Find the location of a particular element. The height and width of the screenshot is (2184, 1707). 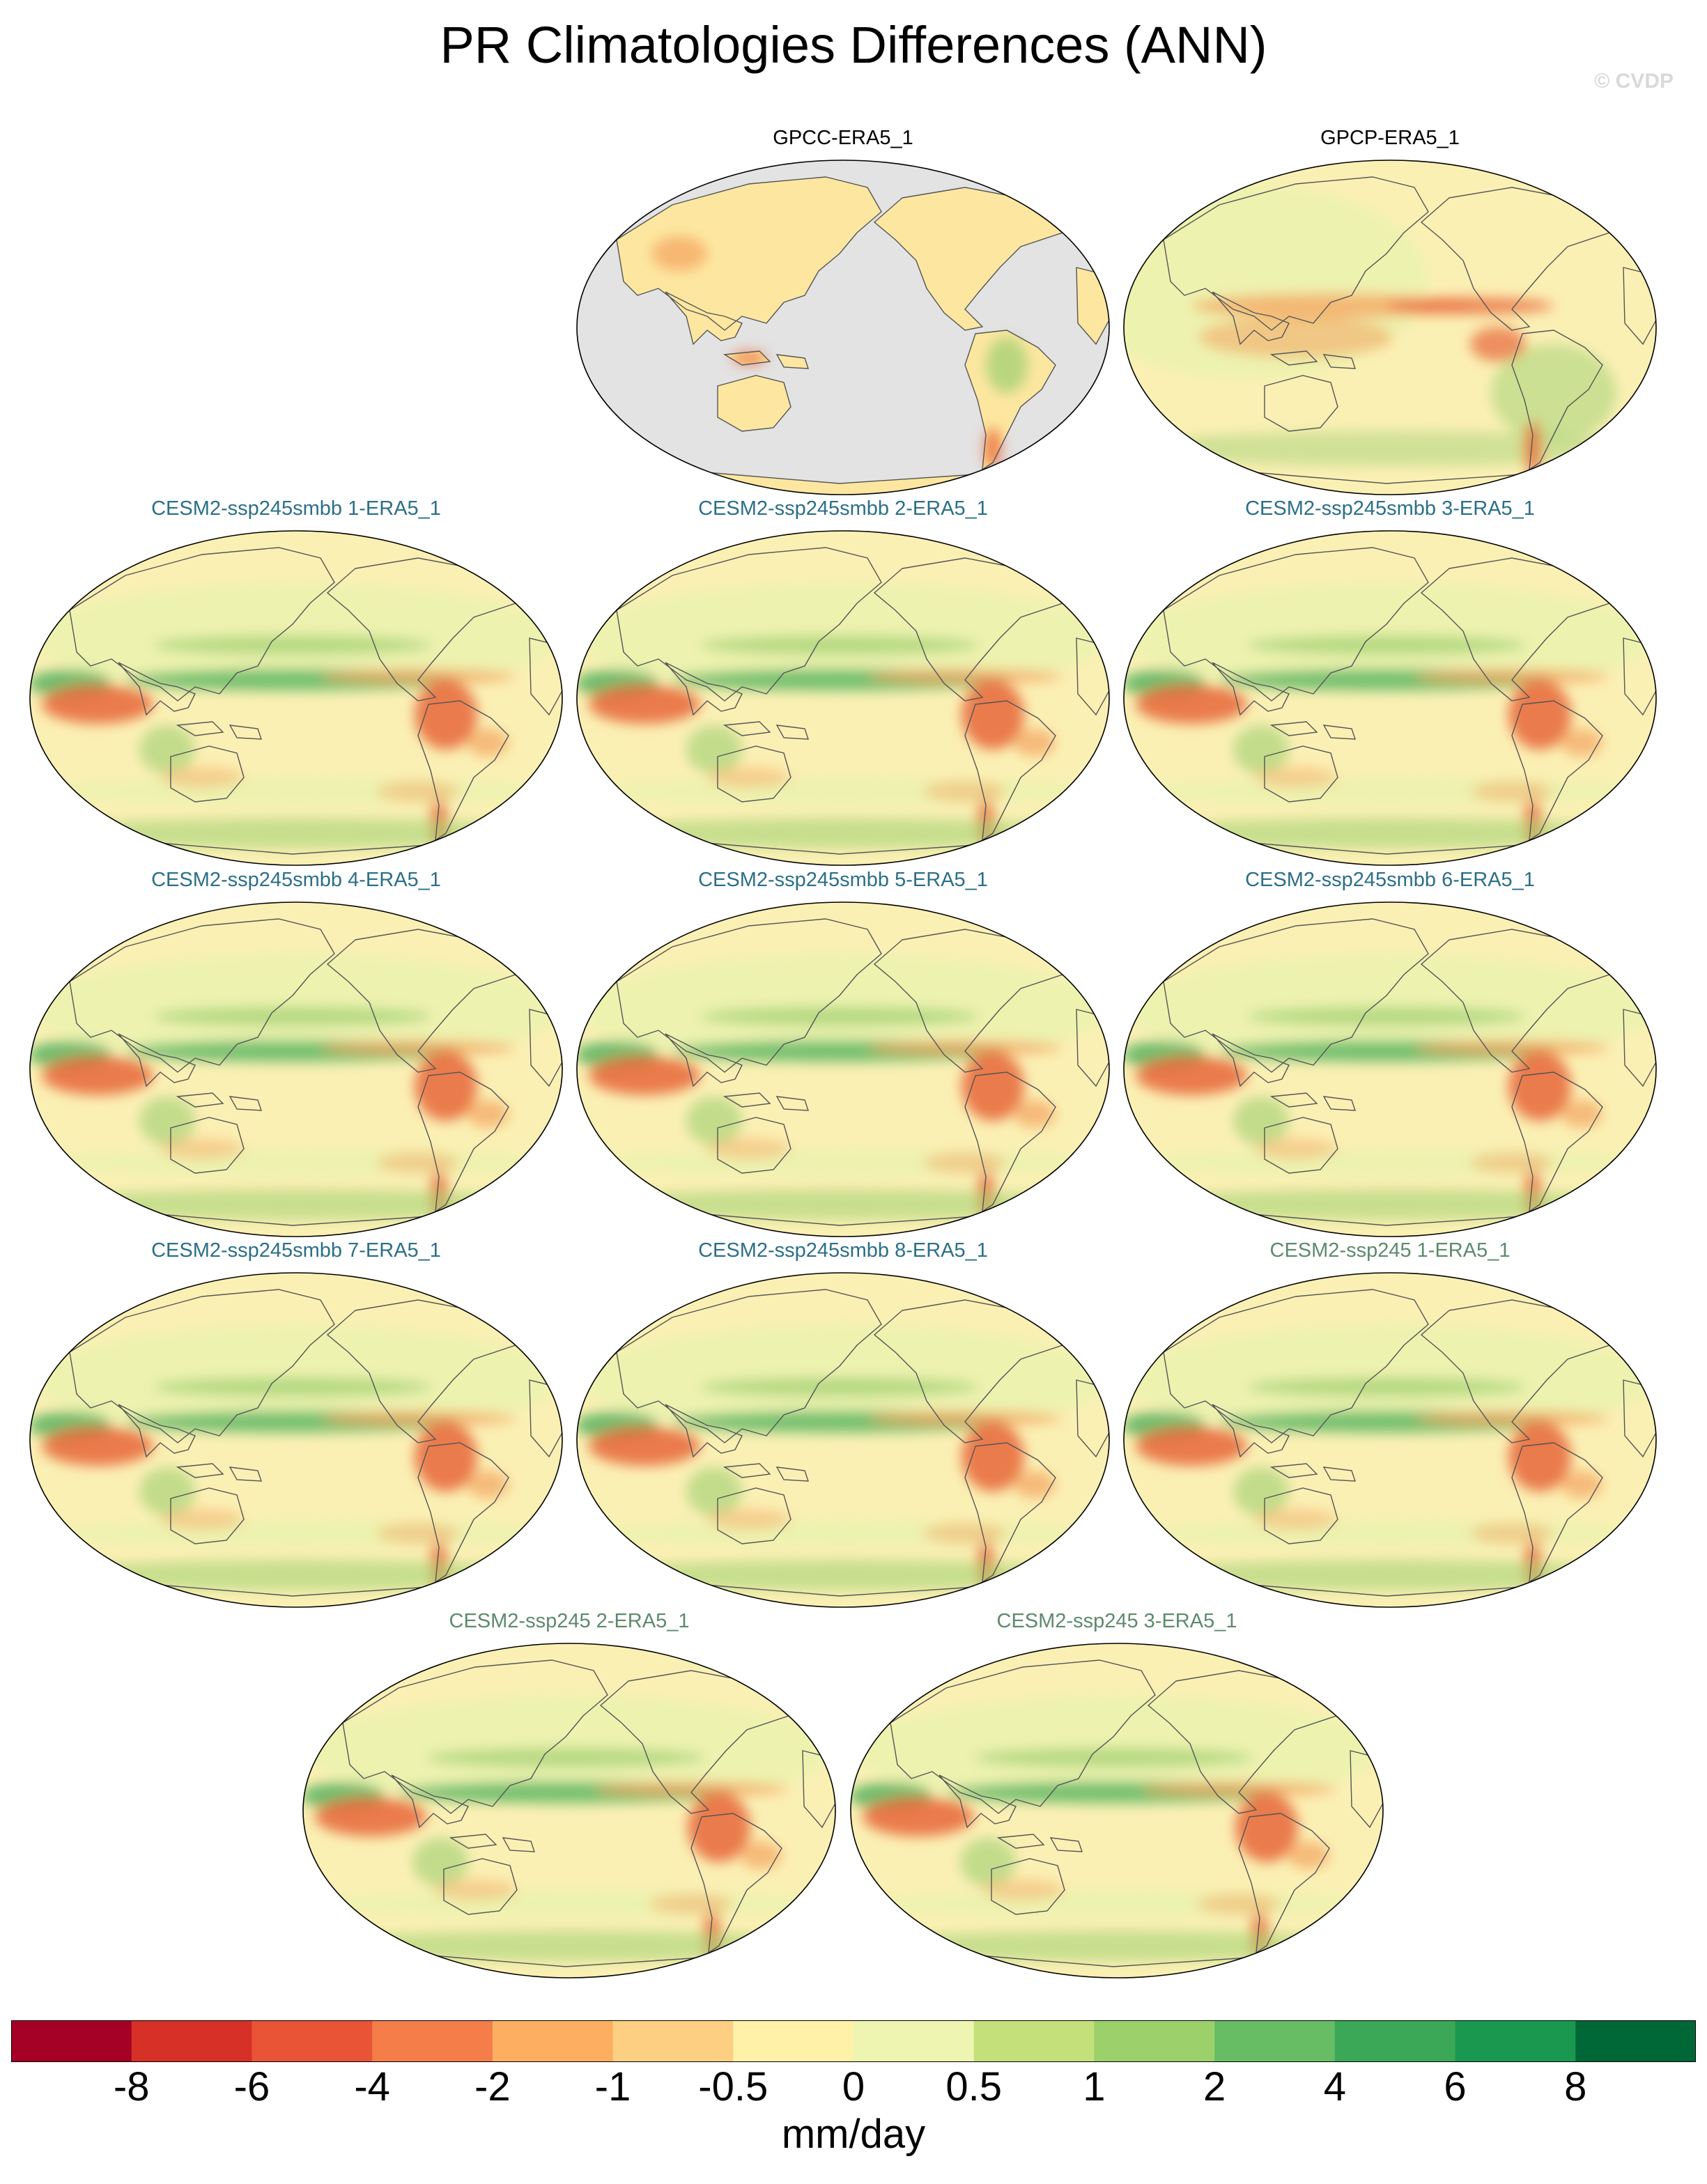

colorbar-tick-label: -0.5 is located at coordinates (733, 2086).